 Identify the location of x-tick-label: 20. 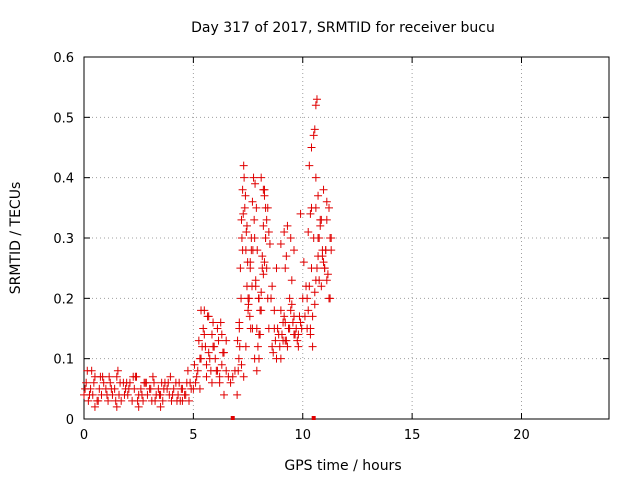
(521, 435).